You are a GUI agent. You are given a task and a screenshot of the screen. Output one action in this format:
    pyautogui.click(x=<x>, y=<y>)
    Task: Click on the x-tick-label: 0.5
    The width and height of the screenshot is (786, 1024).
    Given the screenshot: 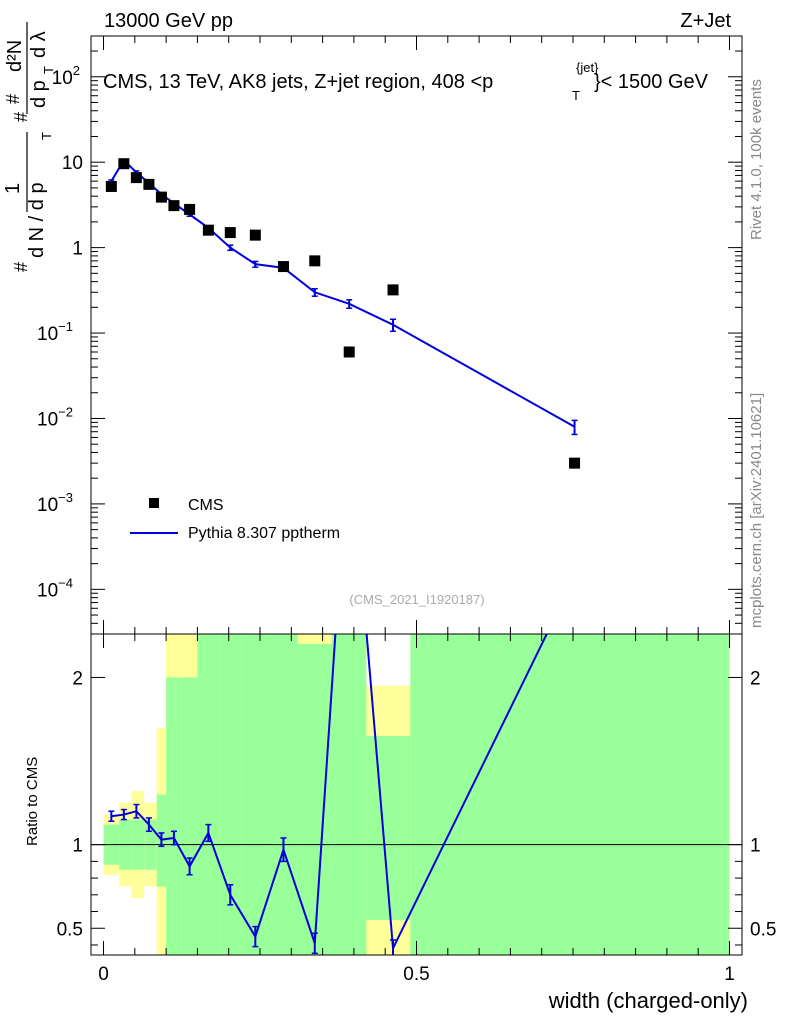 What is the action you would take?
    pyautogui.click(x=416, y=974)
    